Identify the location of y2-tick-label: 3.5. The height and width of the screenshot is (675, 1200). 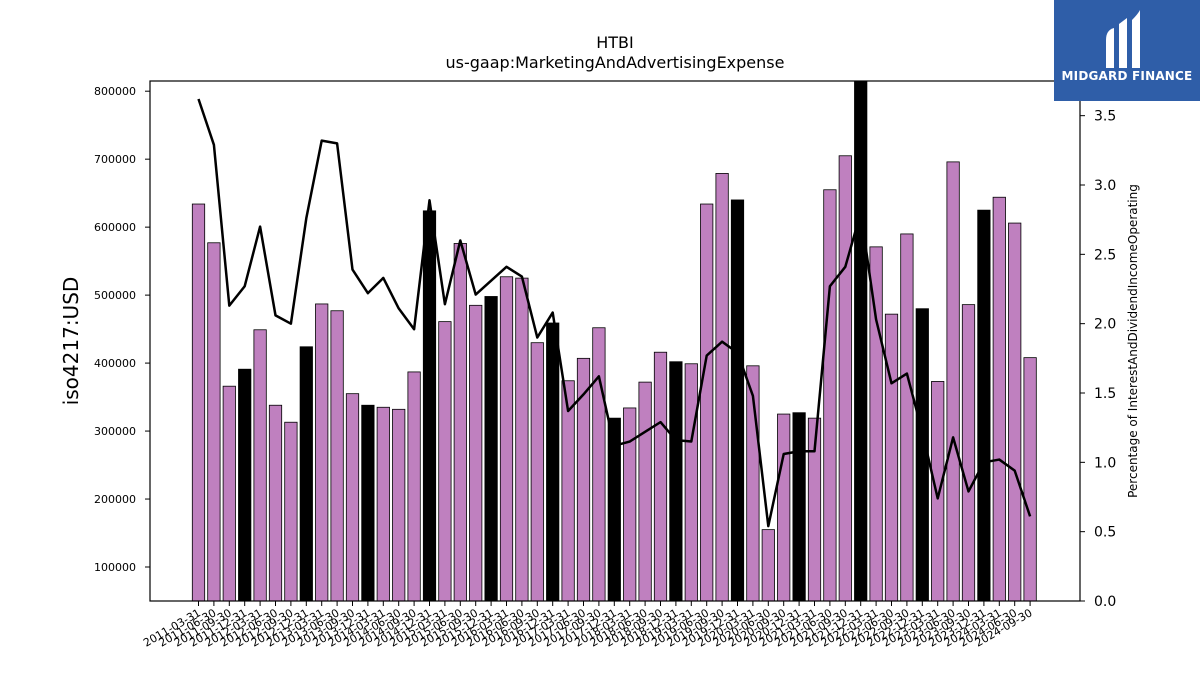
(1105, 117).